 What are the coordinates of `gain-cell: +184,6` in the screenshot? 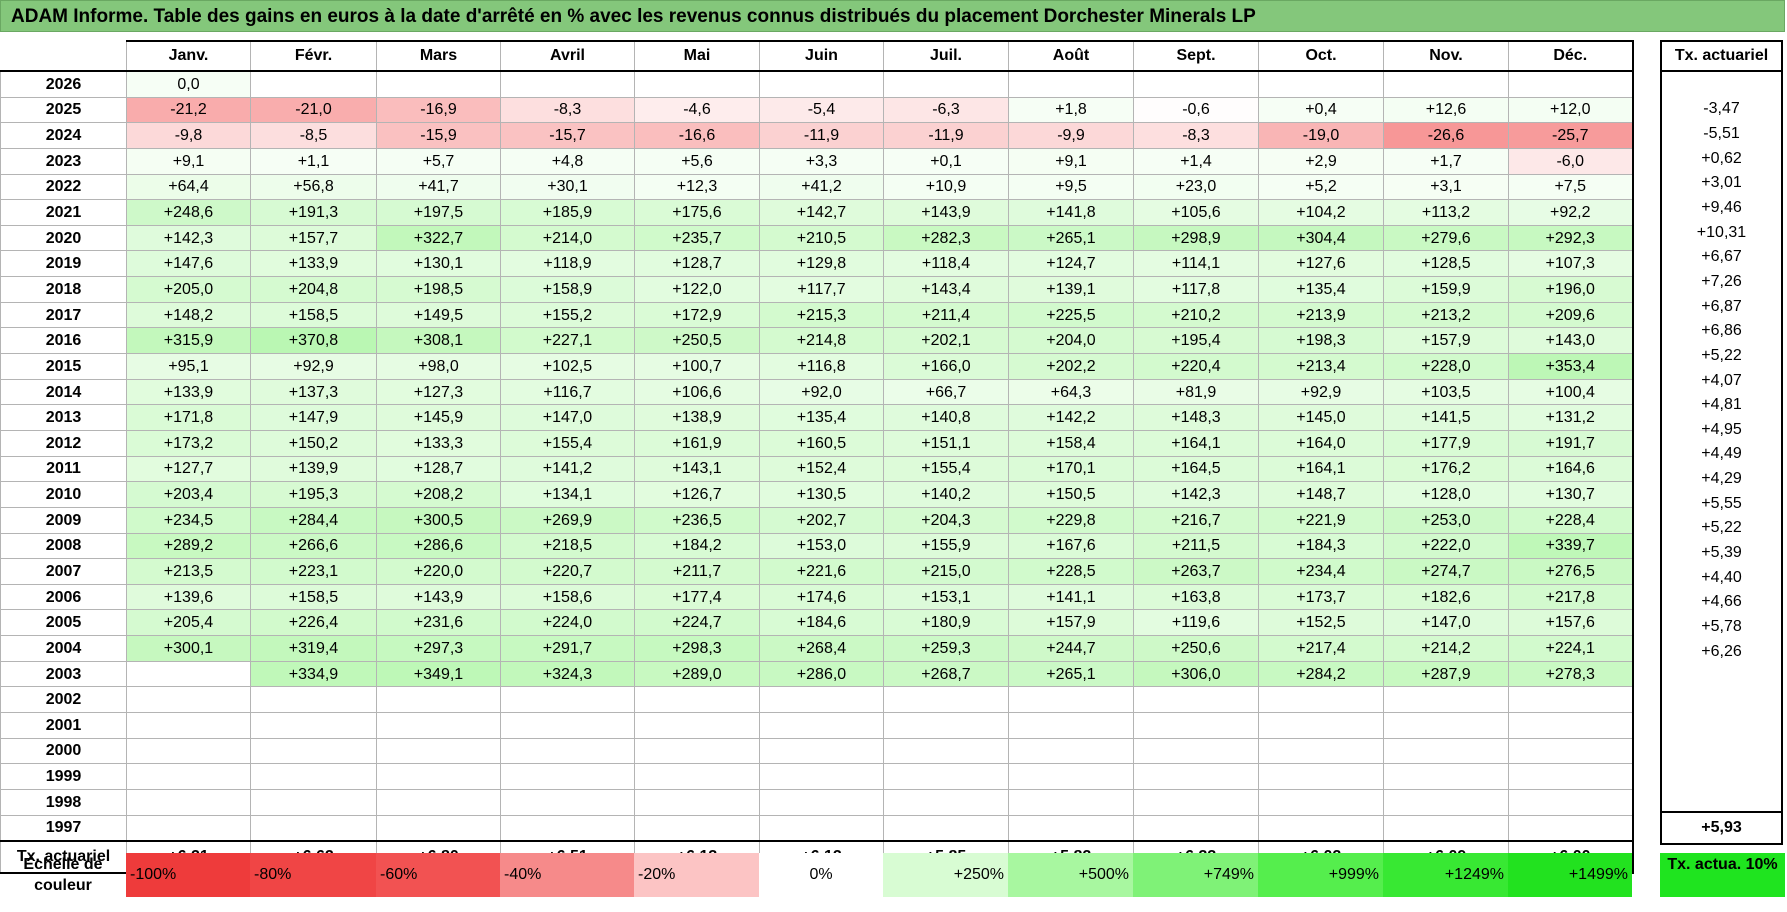 It's located at (821, 623).